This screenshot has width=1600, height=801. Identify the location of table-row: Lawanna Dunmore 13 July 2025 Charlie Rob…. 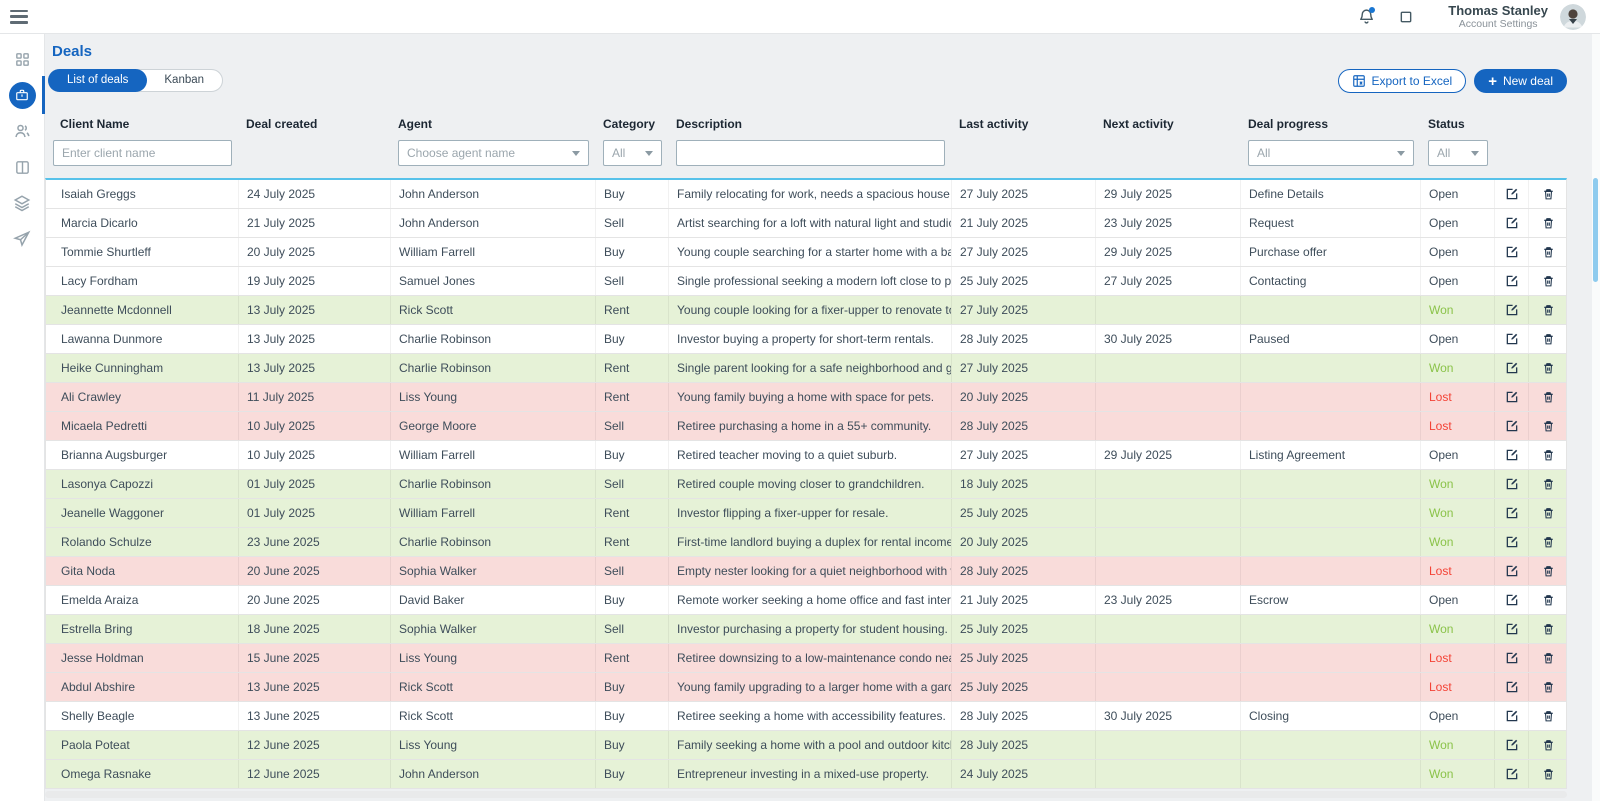
(806, 339).